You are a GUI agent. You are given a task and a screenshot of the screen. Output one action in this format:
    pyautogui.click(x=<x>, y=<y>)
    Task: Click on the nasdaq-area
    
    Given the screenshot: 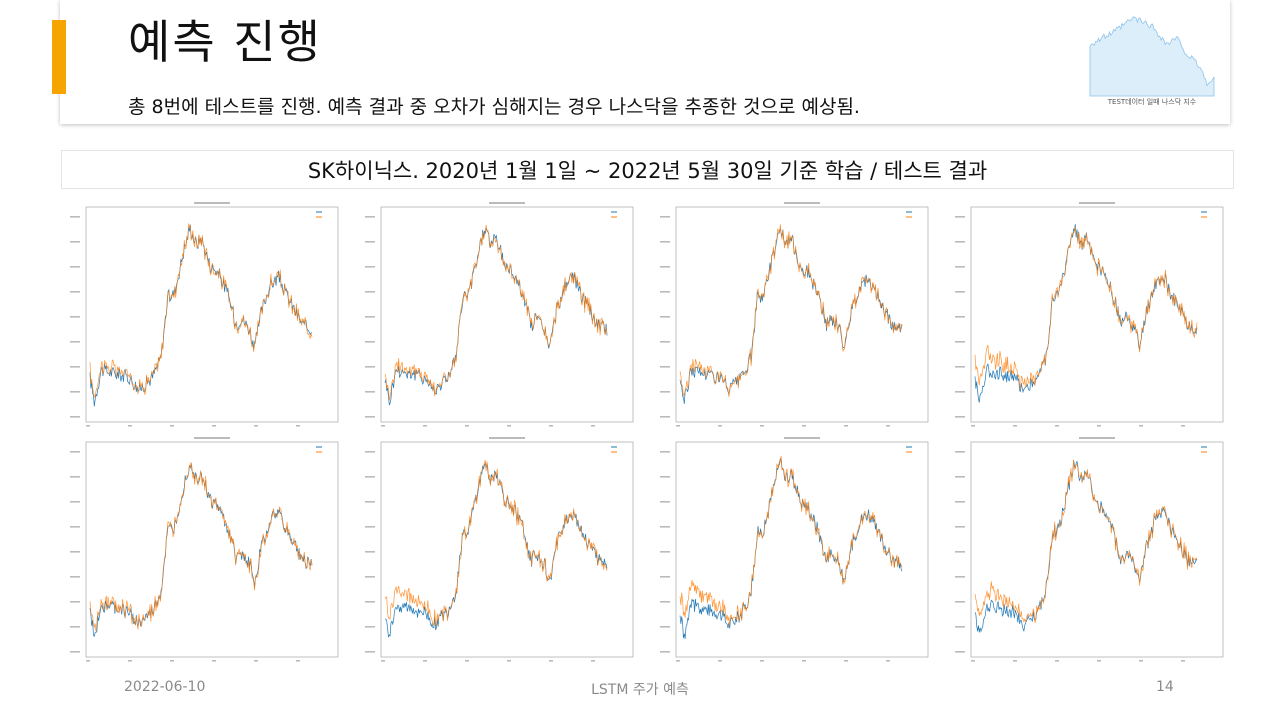 What is the action you would take?
    pyautogui.click(x=1152, y=56)
    